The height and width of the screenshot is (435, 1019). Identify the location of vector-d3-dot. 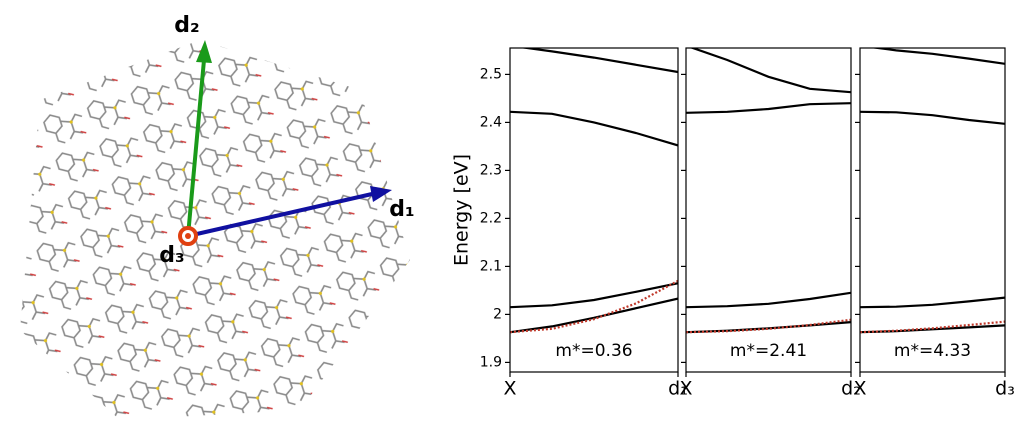
(188, 236).